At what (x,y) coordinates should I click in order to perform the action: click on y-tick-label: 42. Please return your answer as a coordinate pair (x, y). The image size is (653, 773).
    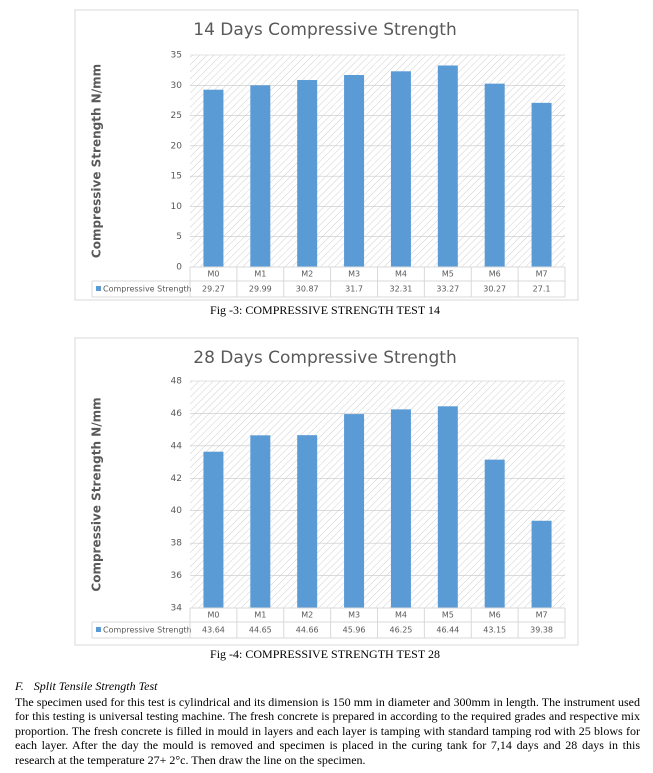
    Looking at the image, I should click on (176, 479).